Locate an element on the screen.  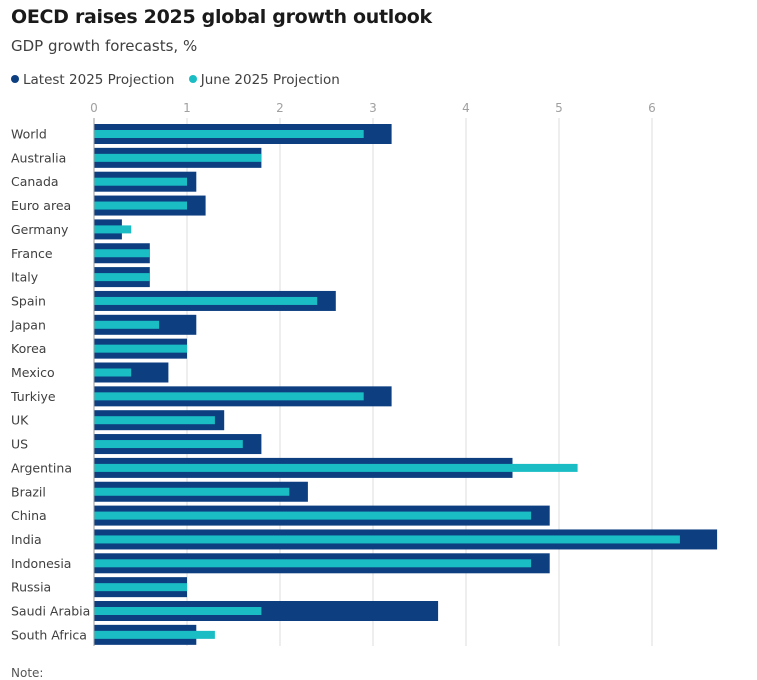
legend-dot-june is located at coordinates (192, 79).